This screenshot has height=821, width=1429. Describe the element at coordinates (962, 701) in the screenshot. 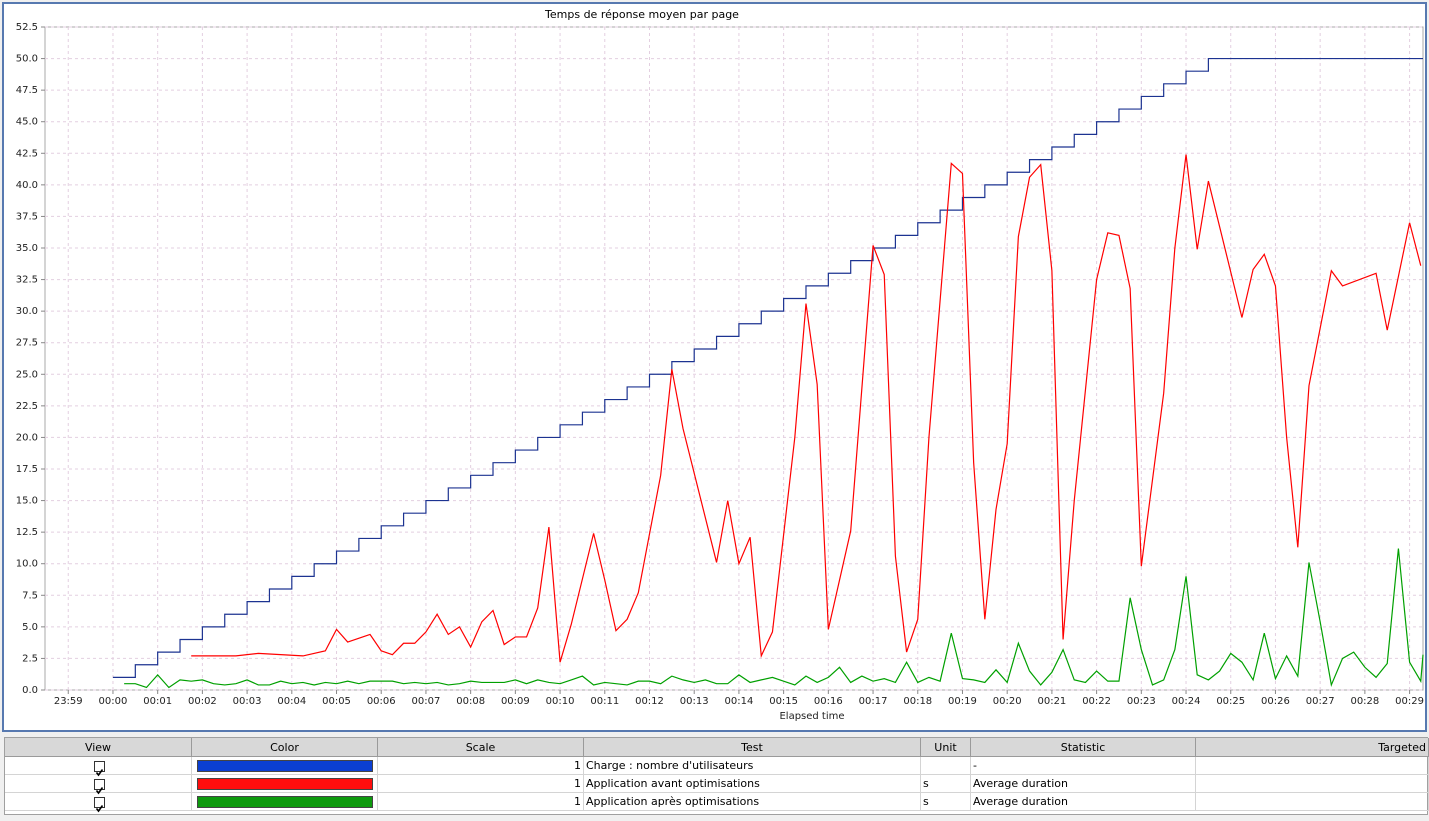

I see `x-tick-label: 00:19` at that location.